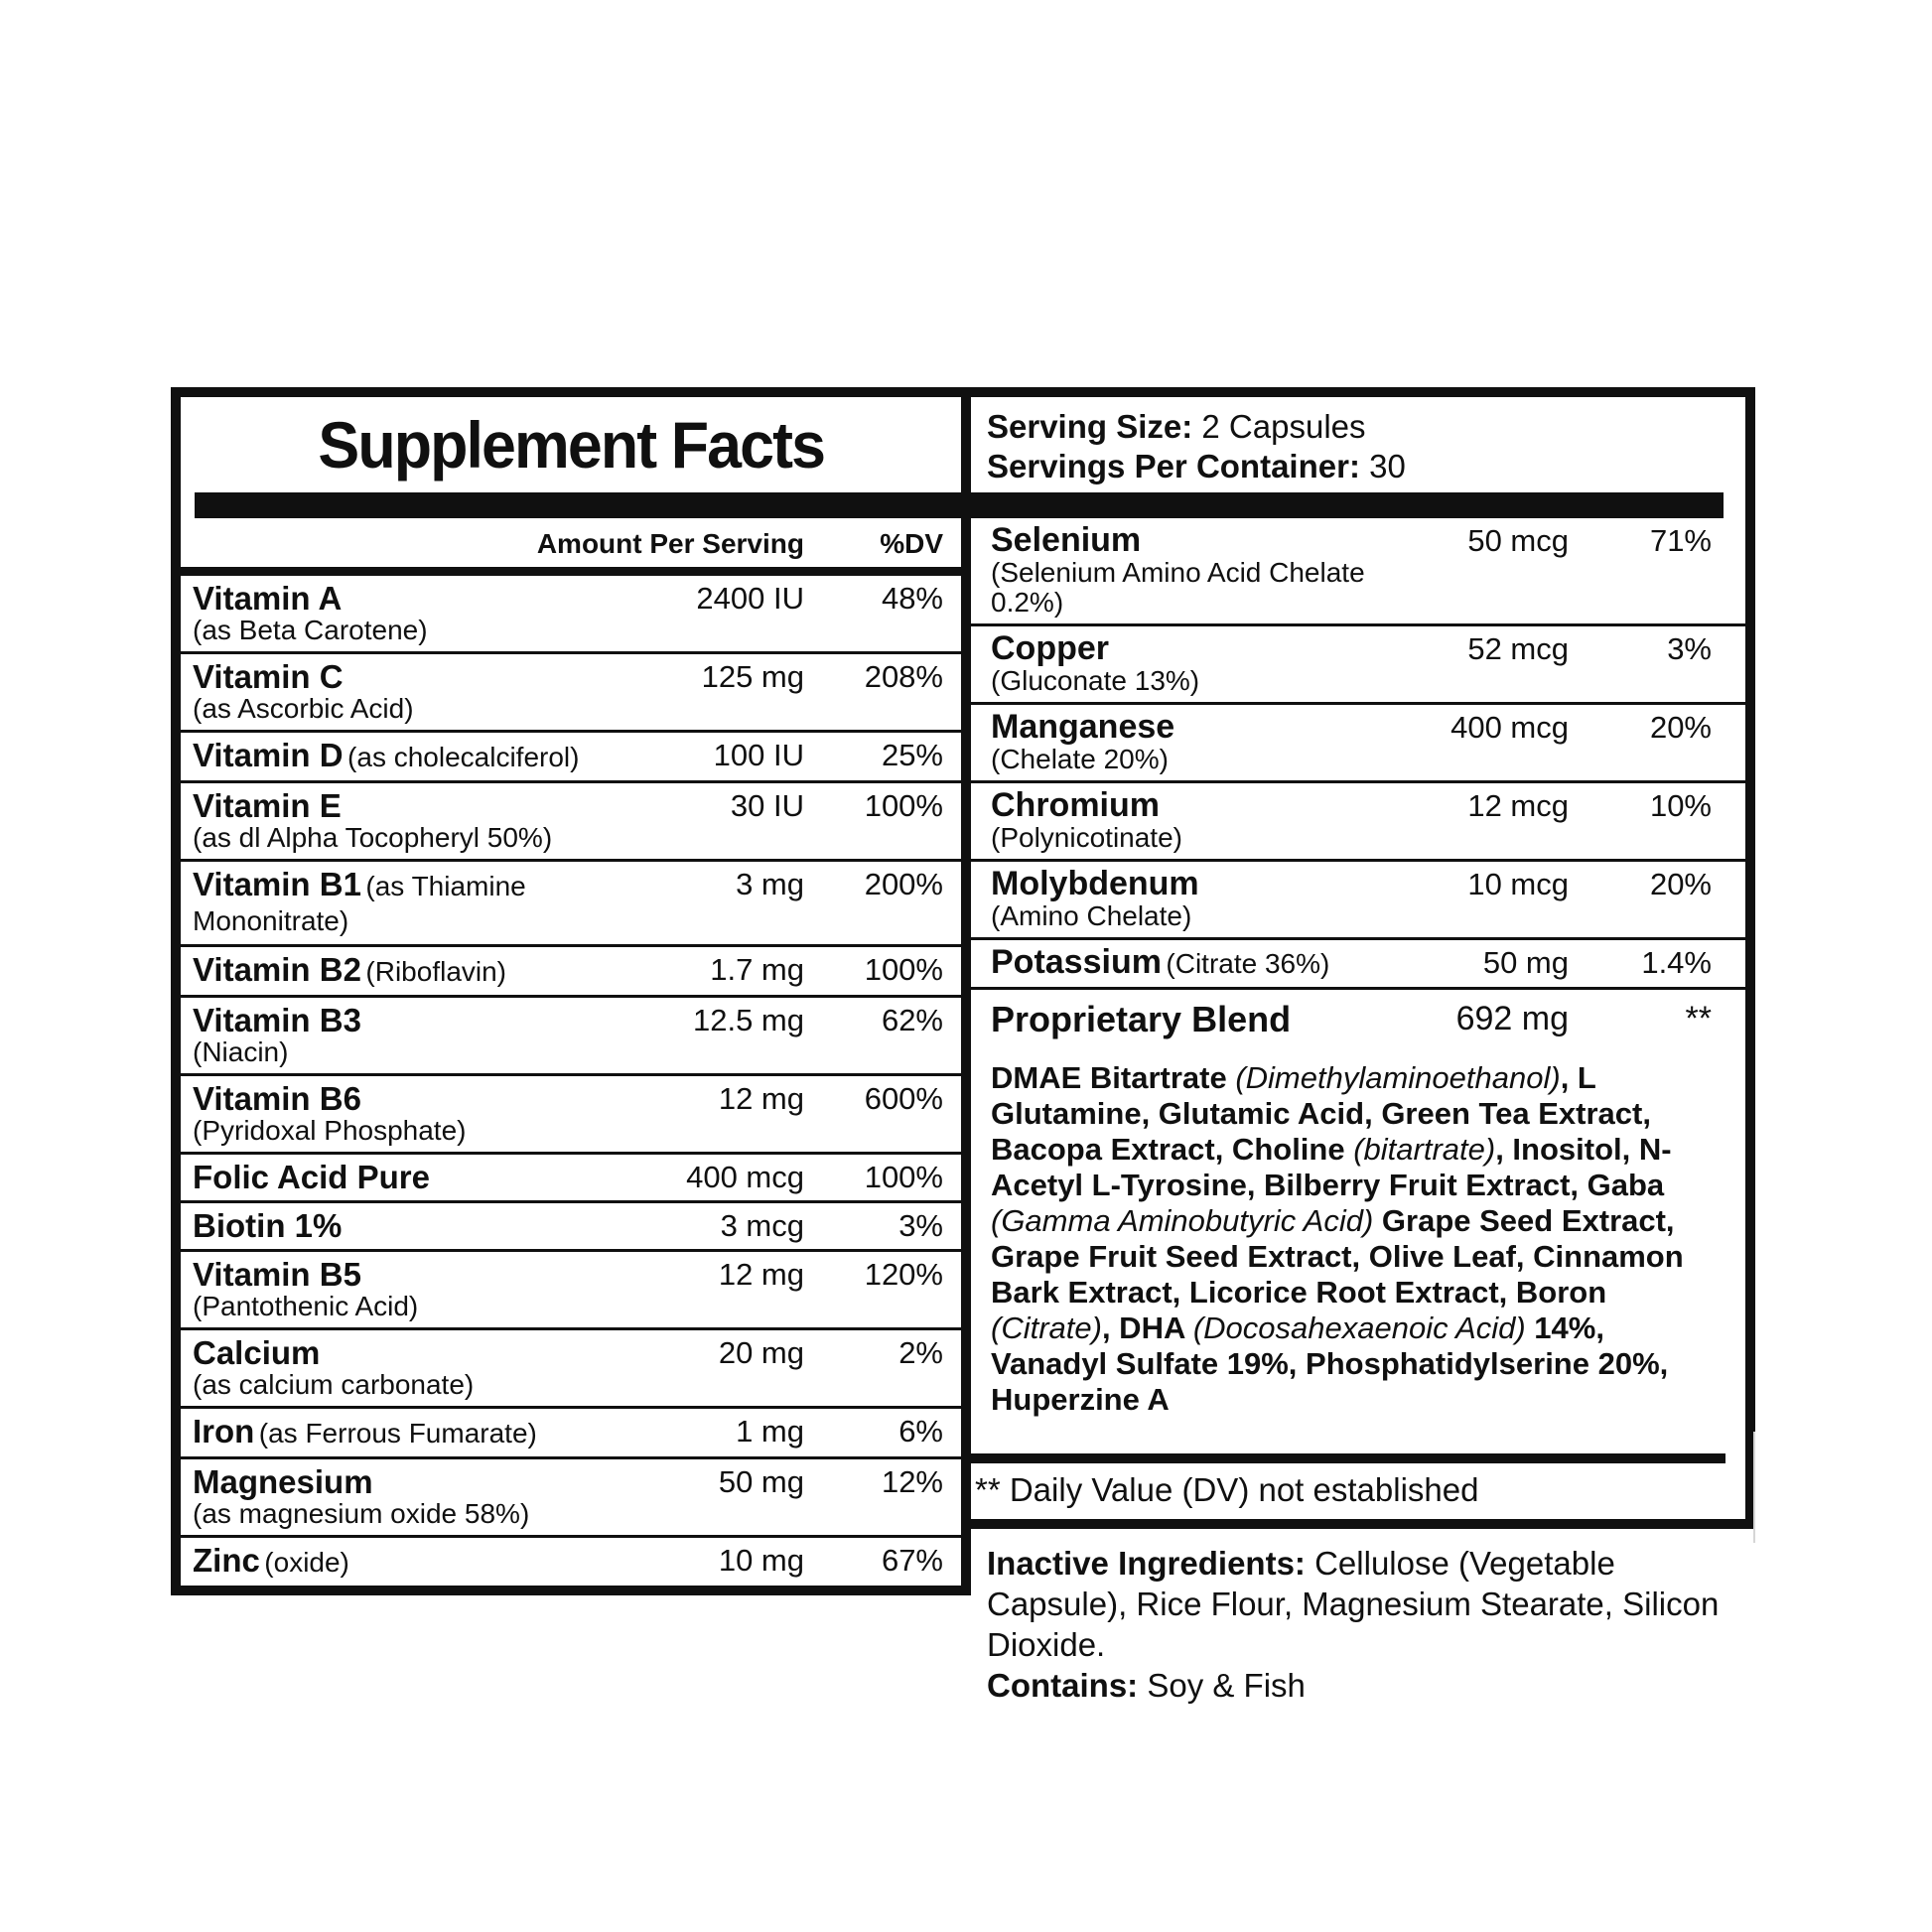 The image size is (1932, 1932). I want to click on serving-size-value: 2 Capsules, so click(1279, 426).